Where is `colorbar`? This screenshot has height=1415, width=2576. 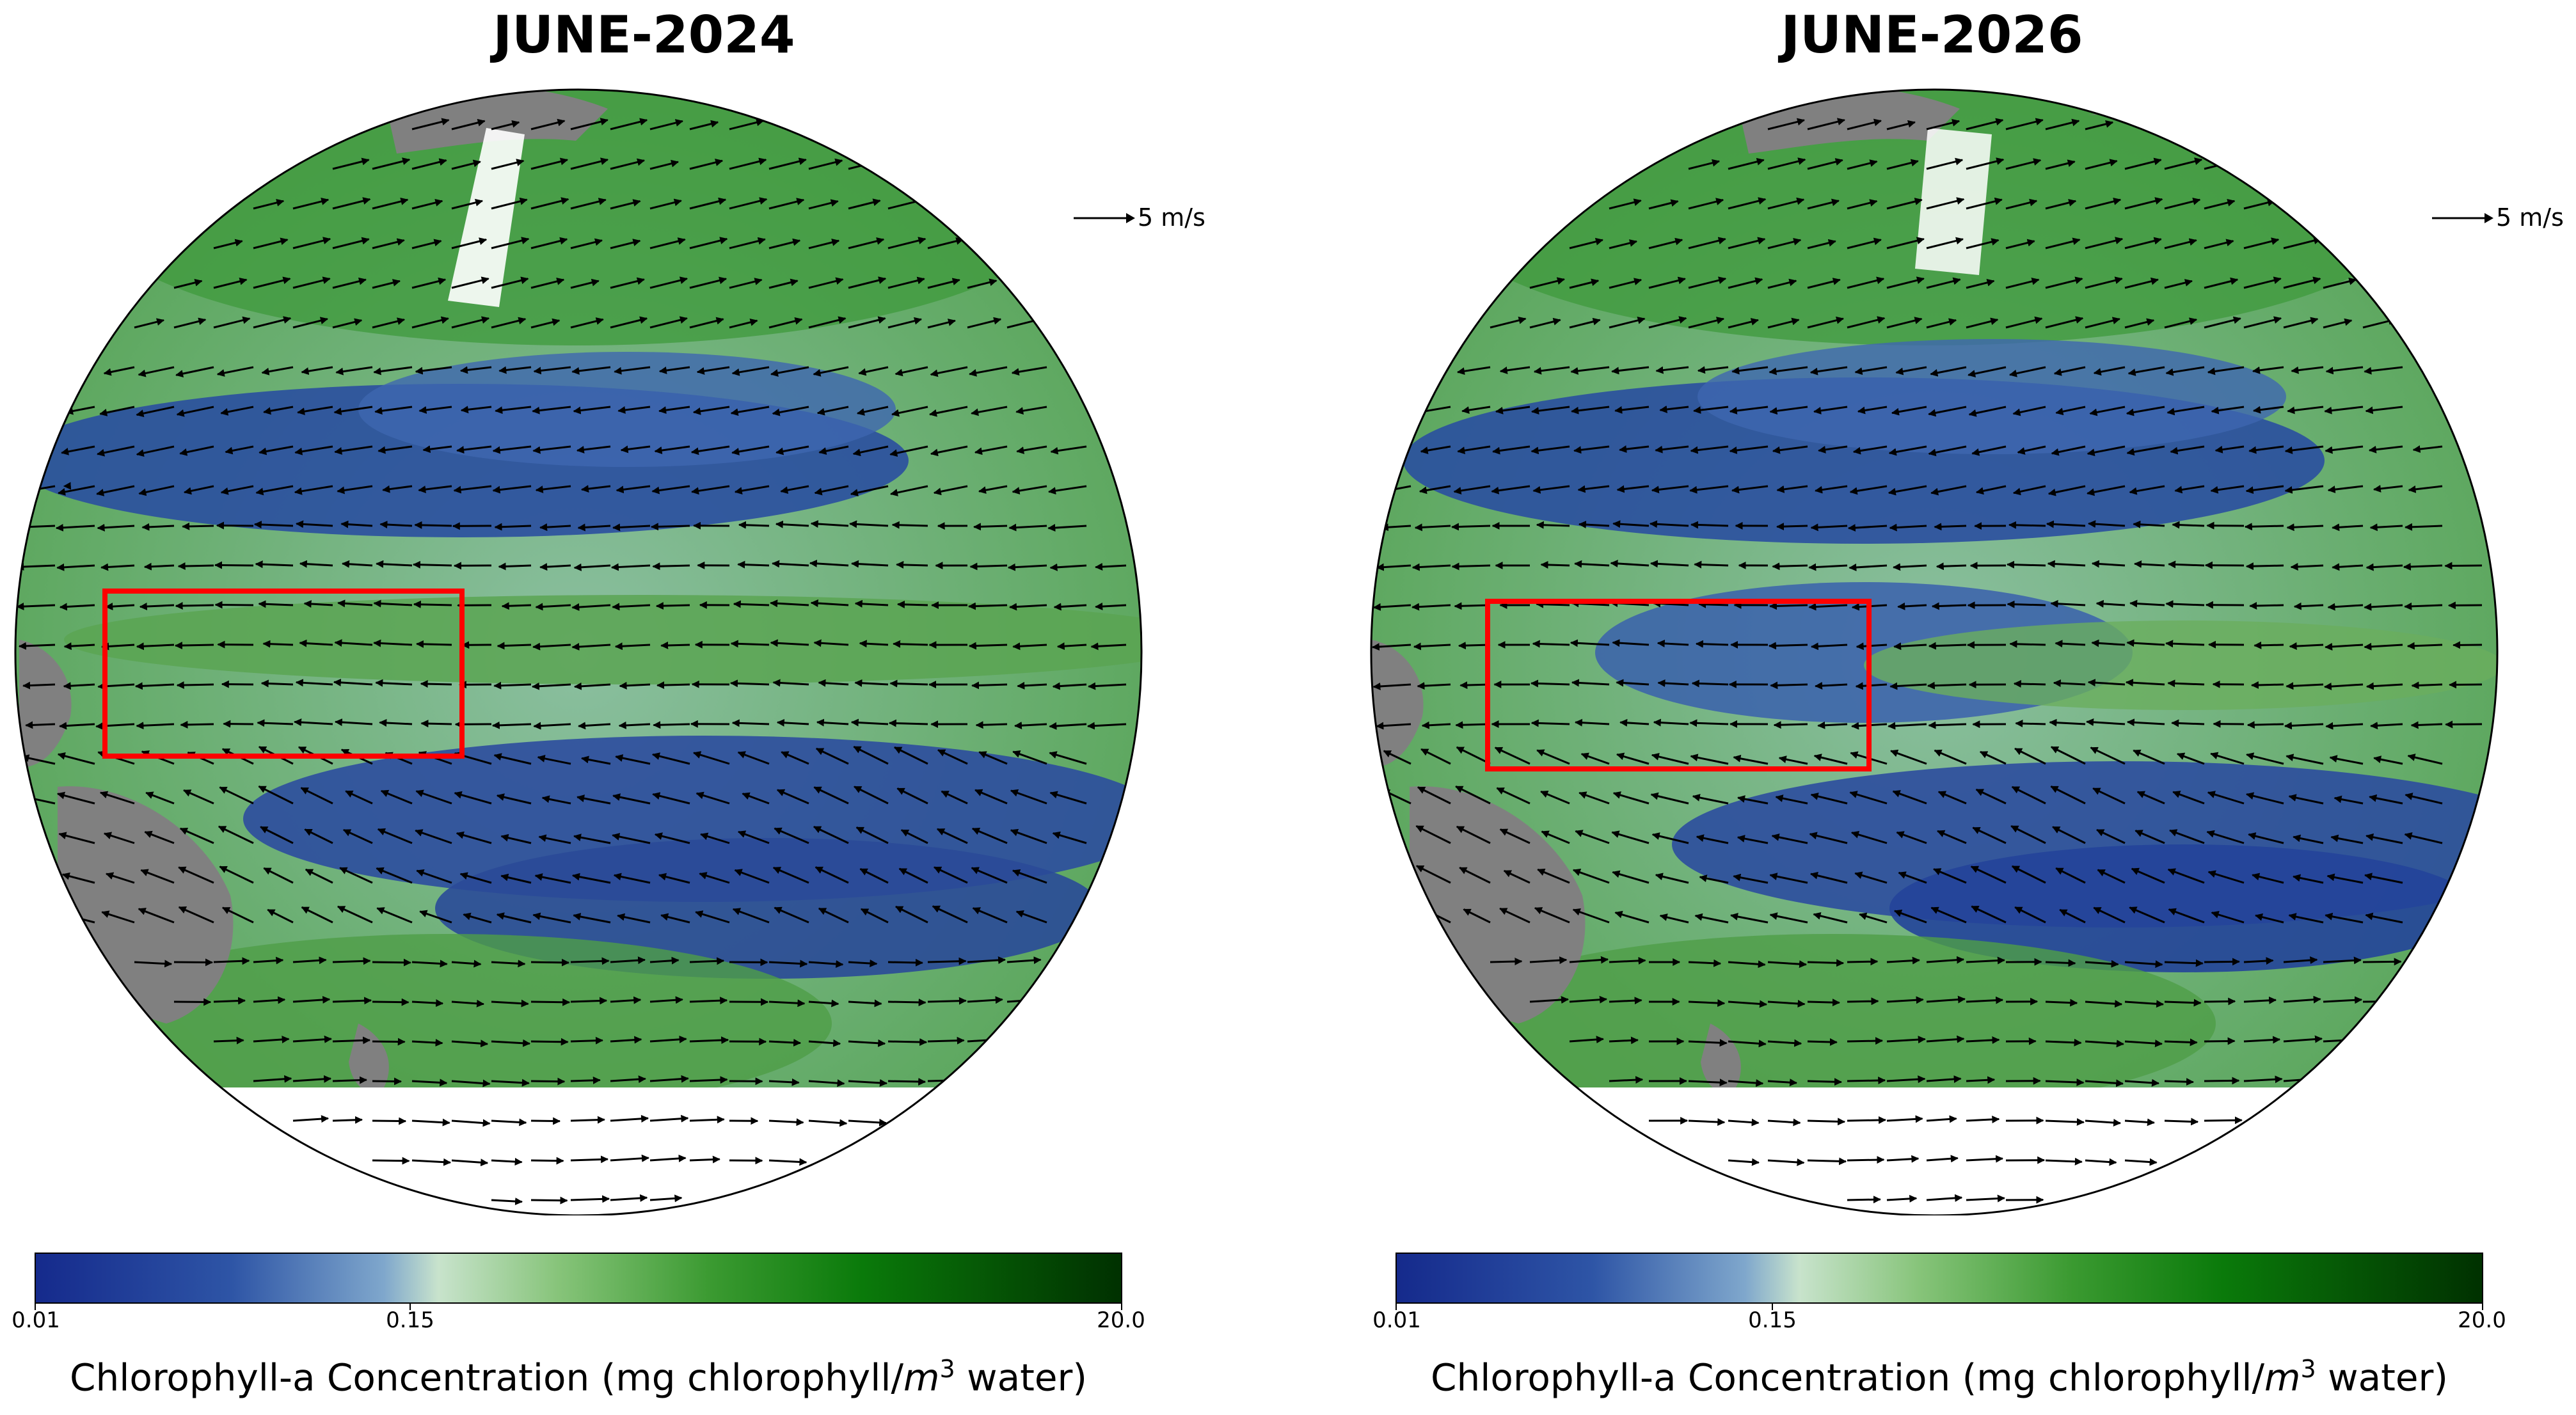
colorbar is located at coordinates (1939, 1278).